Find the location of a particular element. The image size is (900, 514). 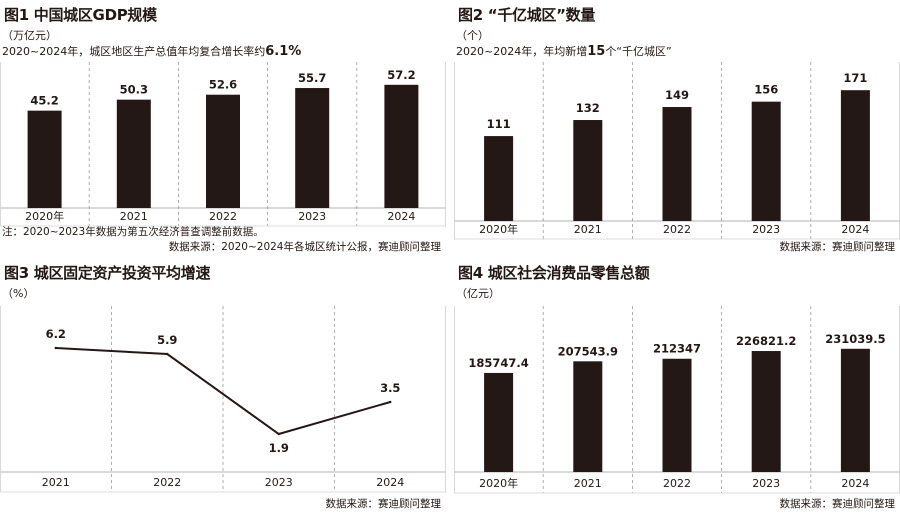

subtitle-text: 2020~2024年，城区地区生产总值年均复合增长率约 is located at coordinates (134, 51).